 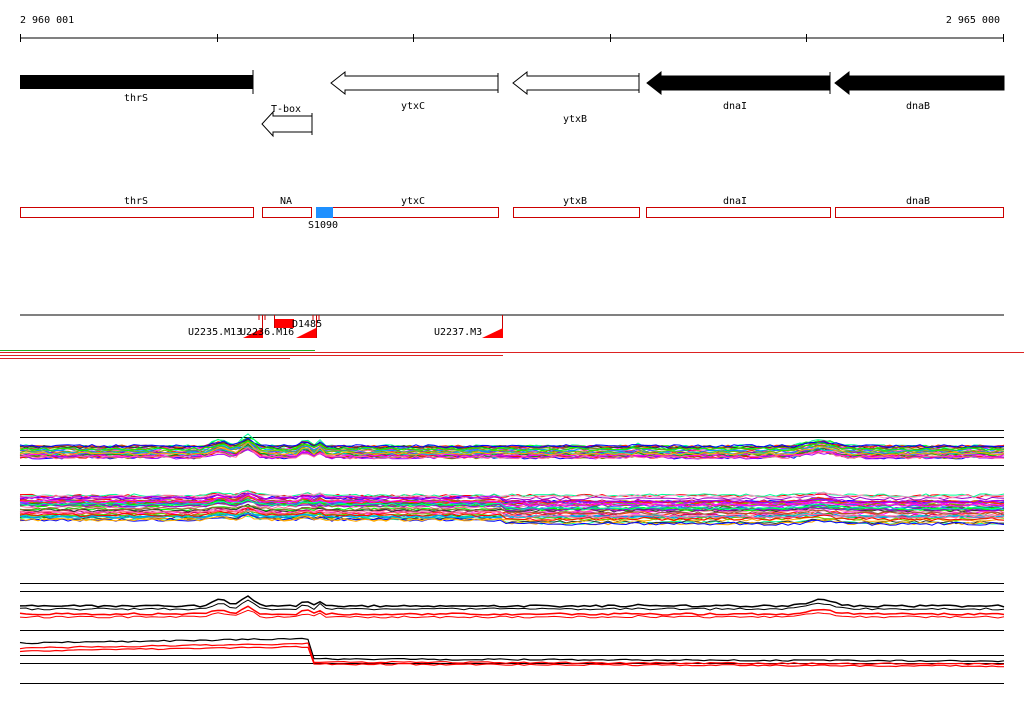 I want to click on gene-thrS-bar, so click(x=136, y=82).